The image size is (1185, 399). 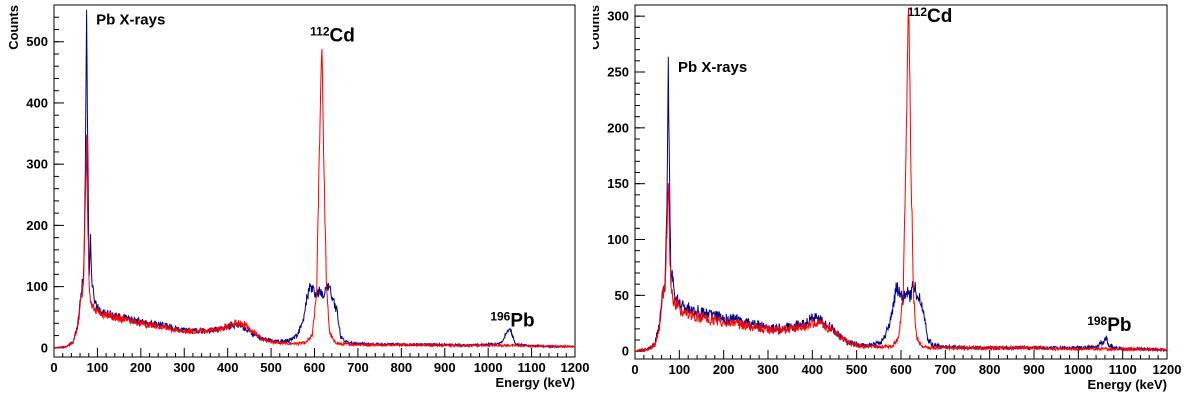 What do you see at coordinates (500, 316) in the screenshot?
I see `annotation-mass-number: 196` at bounding box center [500, 316].